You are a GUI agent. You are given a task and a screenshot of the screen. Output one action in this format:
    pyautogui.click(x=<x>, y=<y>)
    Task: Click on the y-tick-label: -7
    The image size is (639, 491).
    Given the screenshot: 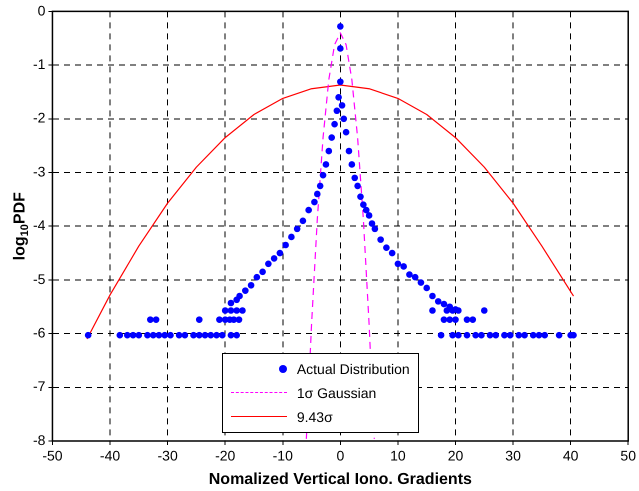 What is the action you would take?
    pyautogui.click(x=39, y=386)
    